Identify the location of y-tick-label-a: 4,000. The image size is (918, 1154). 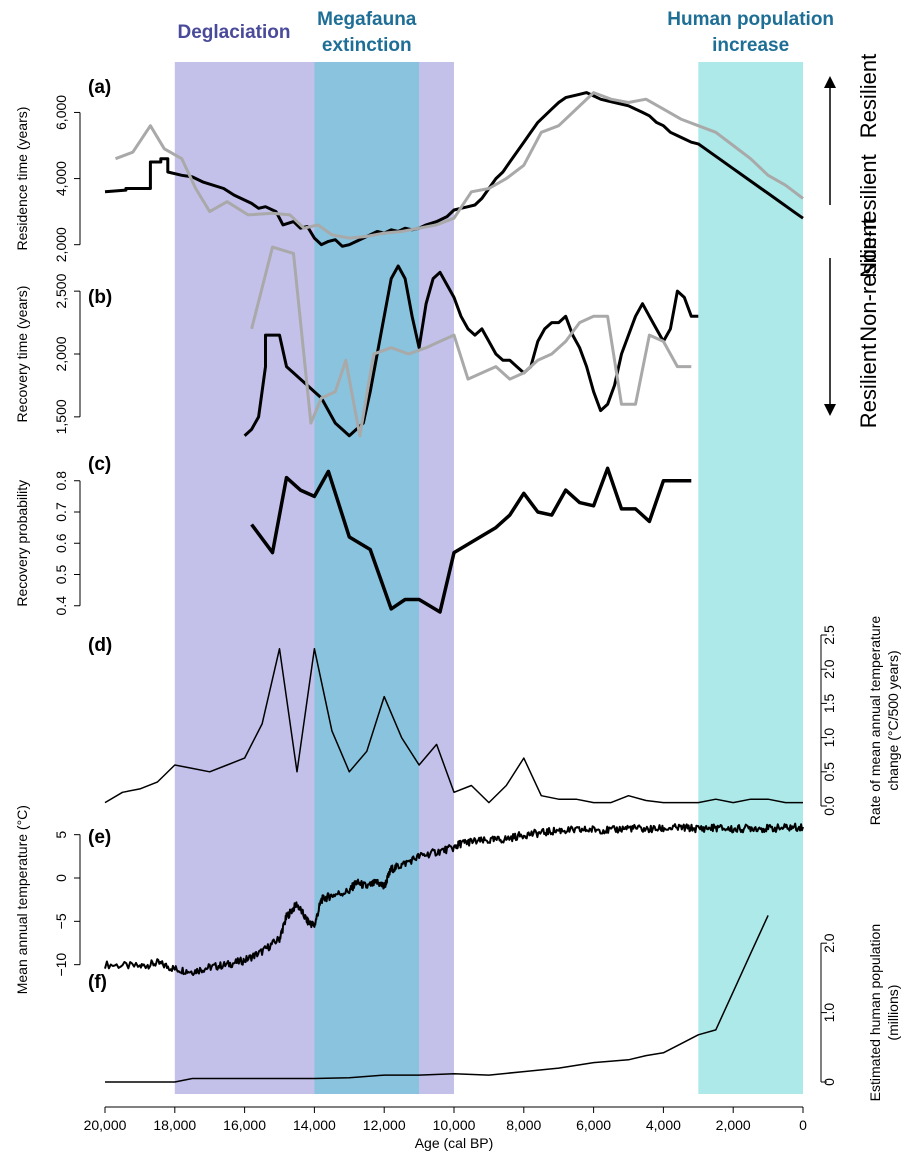
(61, 178).